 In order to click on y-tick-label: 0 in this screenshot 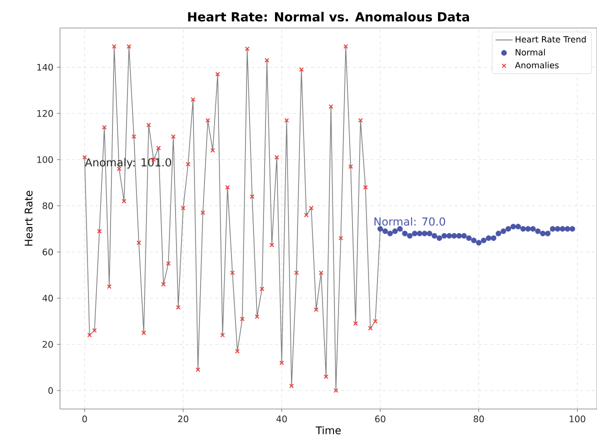, I will do `click(50, 390)`.